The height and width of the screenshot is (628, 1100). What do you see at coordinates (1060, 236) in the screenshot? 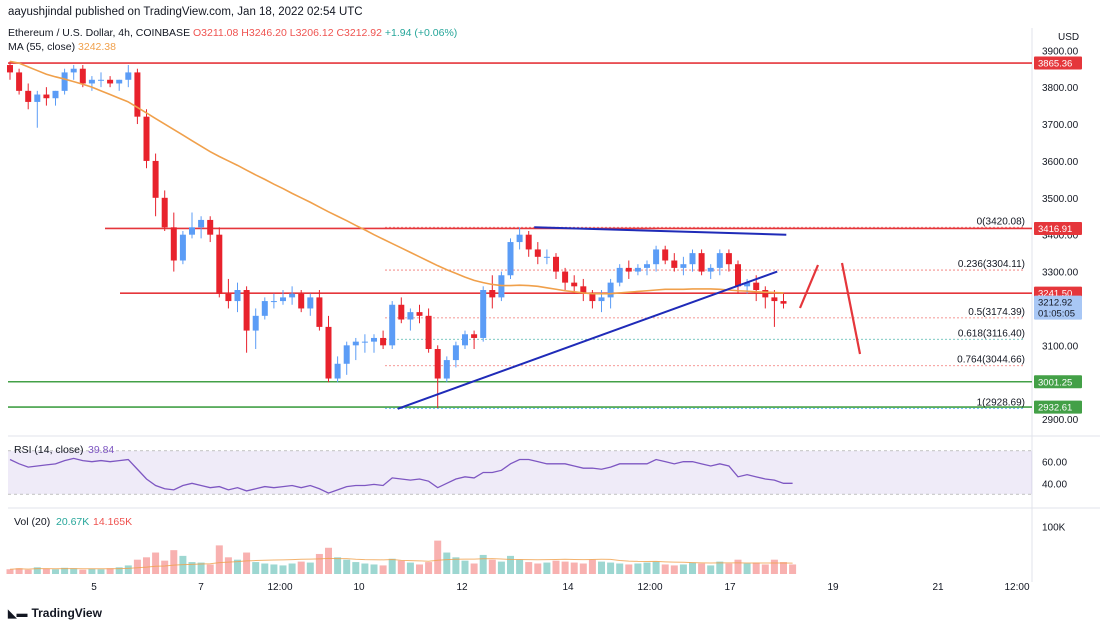
I see `price-tick-label: 3400.00` at bounding box center [1060, 236].